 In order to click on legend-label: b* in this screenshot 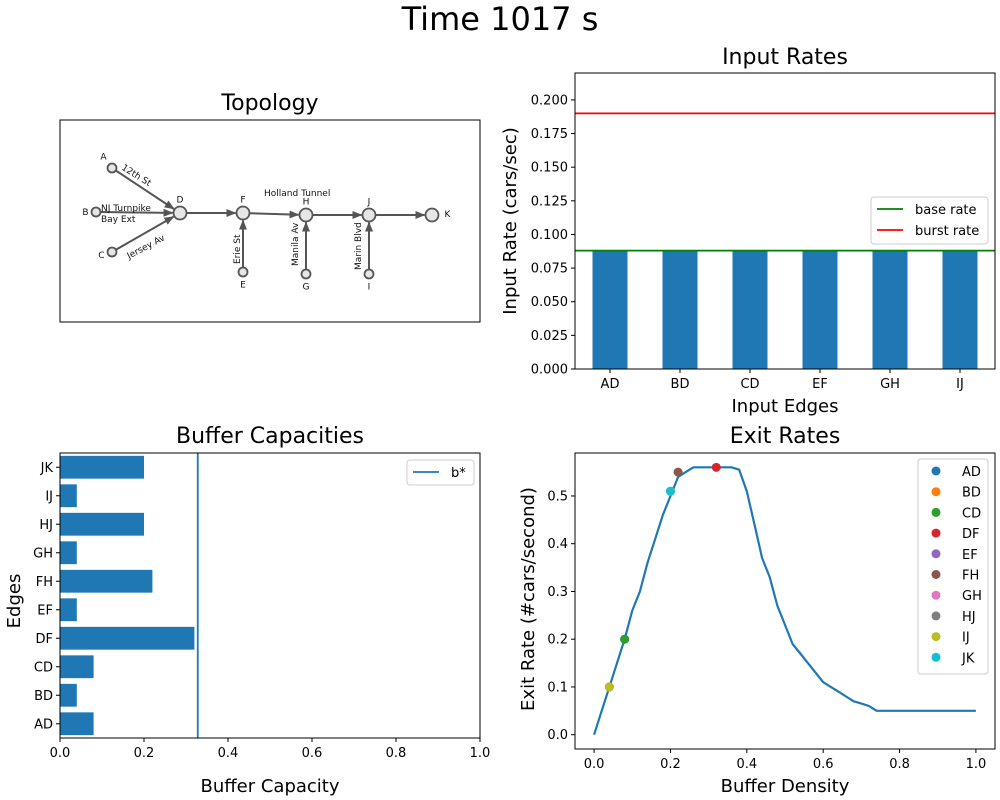, I will do `click(458, 473)`.